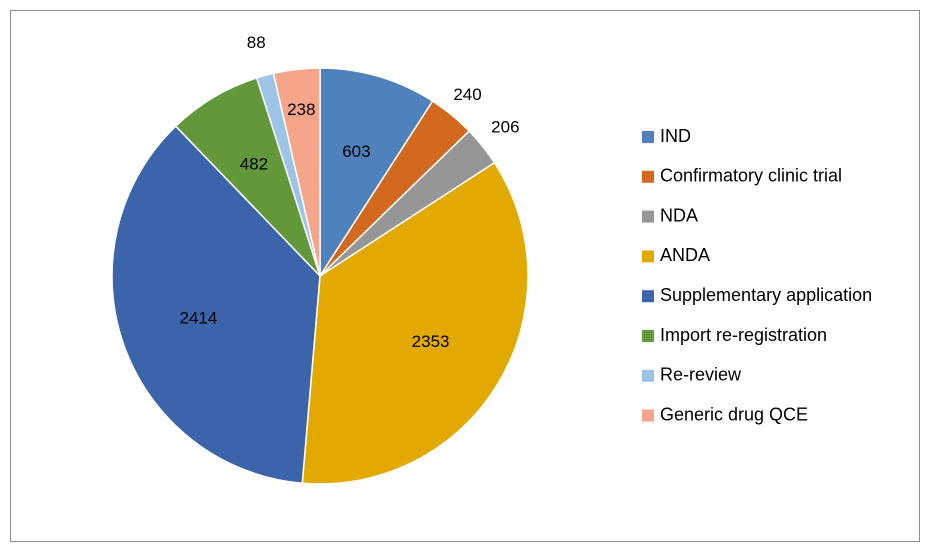 The width and height of the screenshot is (927, 551). What do you see at coordinates (467, 94) in the screenshot?
I see `data-label-confirmatory-clinic-trial: 240` at bounding box center [467, 94].